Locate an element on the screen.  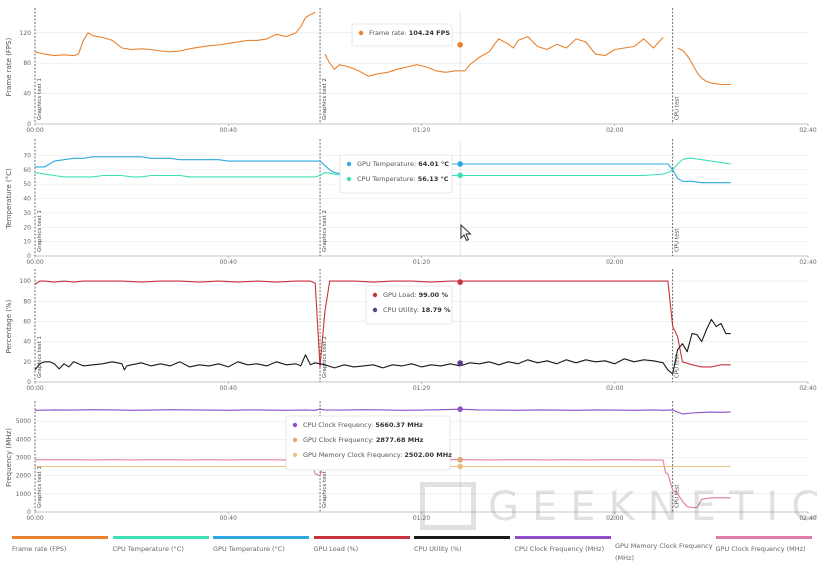
tooltip-value: 56.13 °C is located at coordinates (433, 179).